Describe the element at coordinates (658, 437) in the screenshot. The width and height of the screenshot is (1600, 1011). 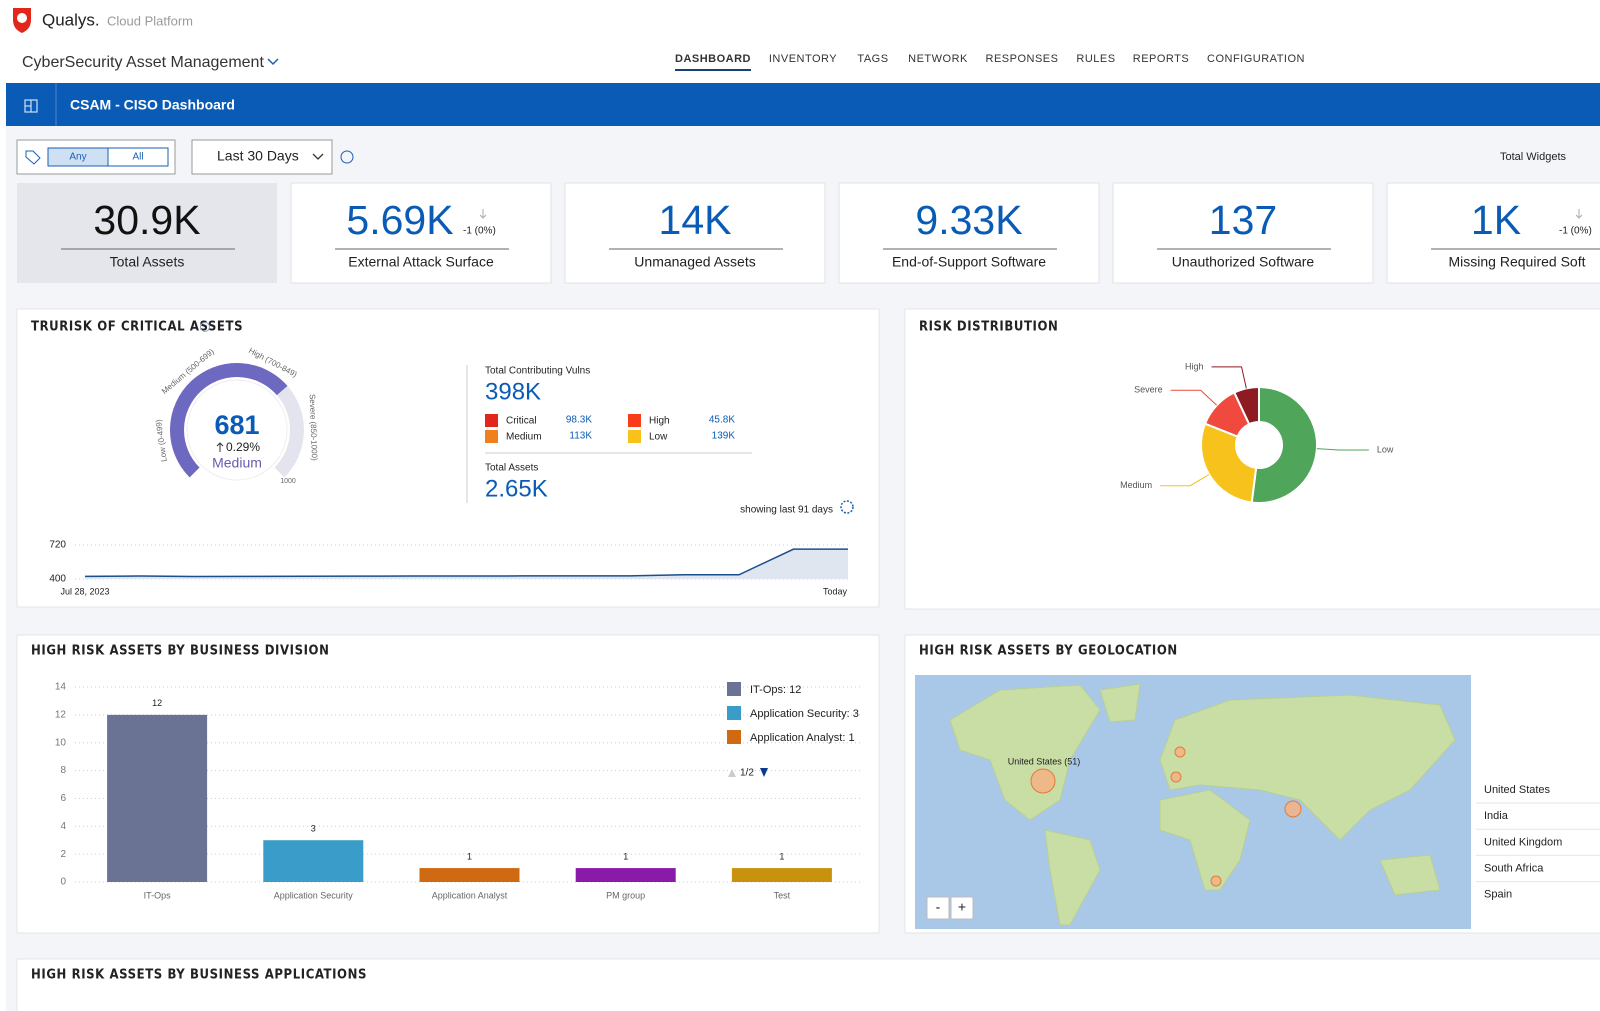
I see `severity-name: Low` at that location.